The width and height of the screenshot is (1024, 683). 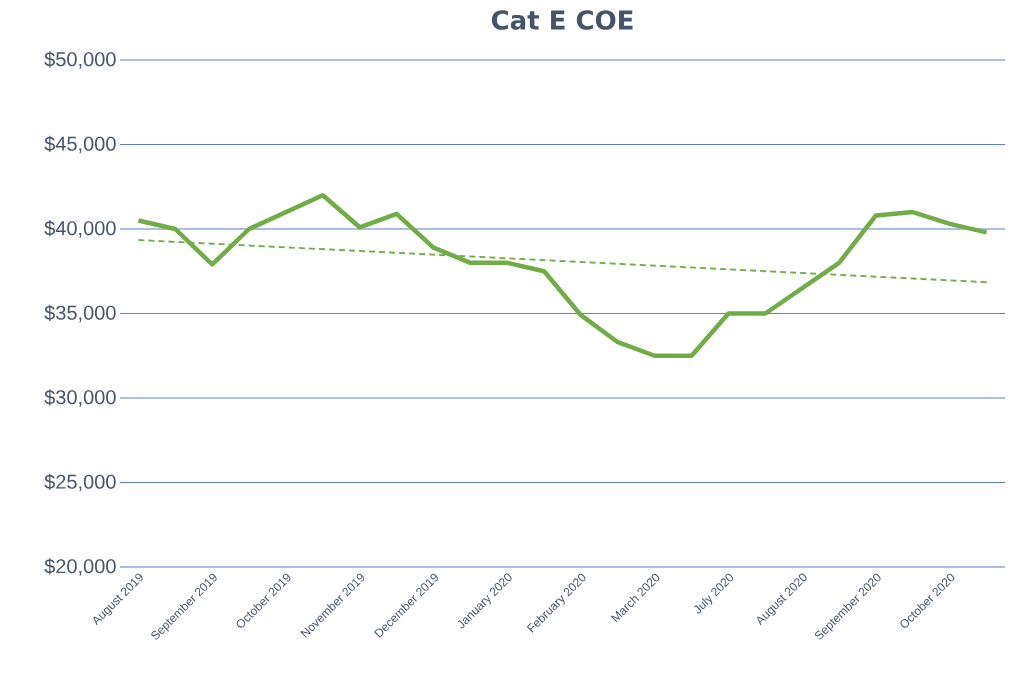 What do you see at coordinates (80, 144) in the screenshot?
I see `y-tick-label: $45,000` at bounding box center [80, 144].